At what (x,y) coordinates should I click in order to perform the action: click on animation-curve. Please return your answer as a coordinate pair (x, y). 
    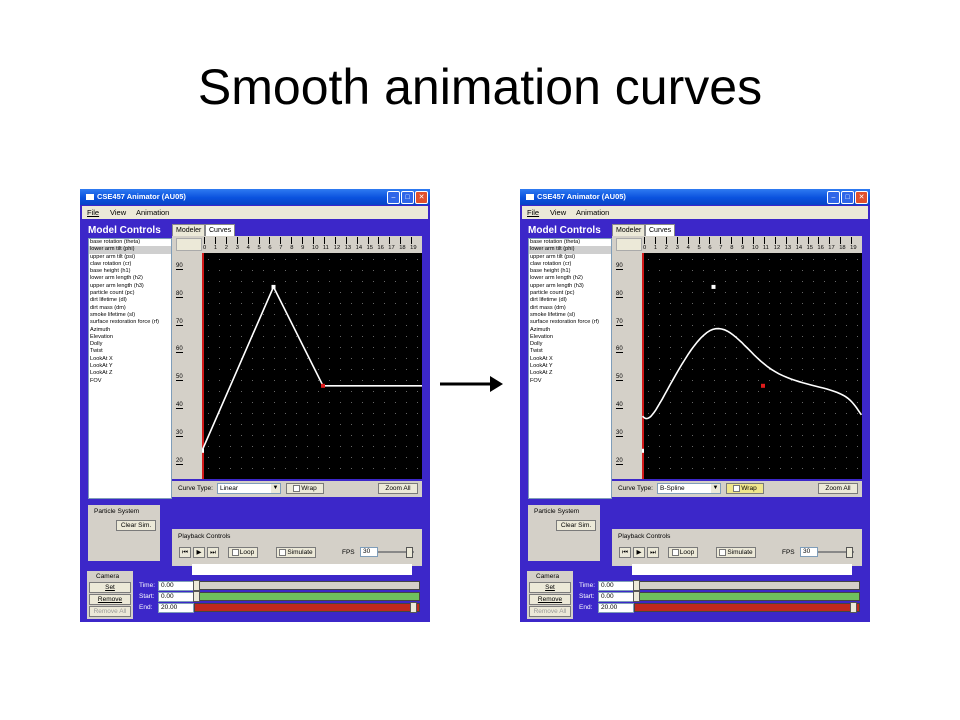
    Looking at the image, I should click on (752, 373).